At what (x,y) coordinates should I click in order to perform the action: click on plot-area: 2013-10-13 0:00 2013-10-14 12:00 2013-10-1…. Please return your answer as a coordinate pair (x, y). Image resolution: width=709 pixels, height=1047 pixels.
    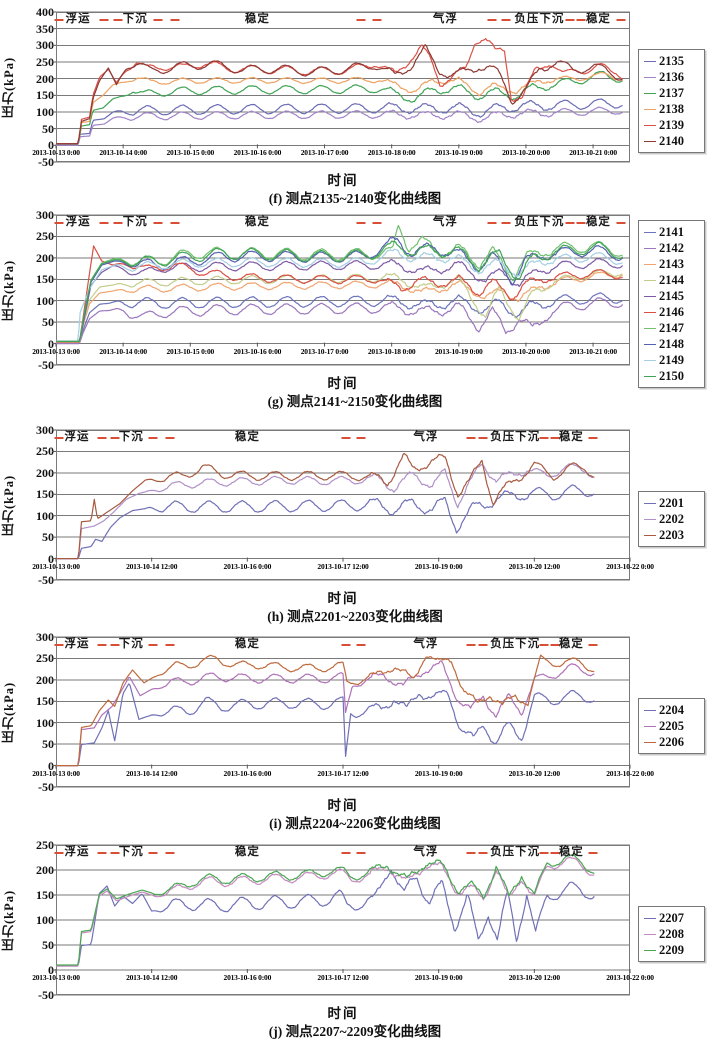
    Looking at the image, I should click on (343, 920).